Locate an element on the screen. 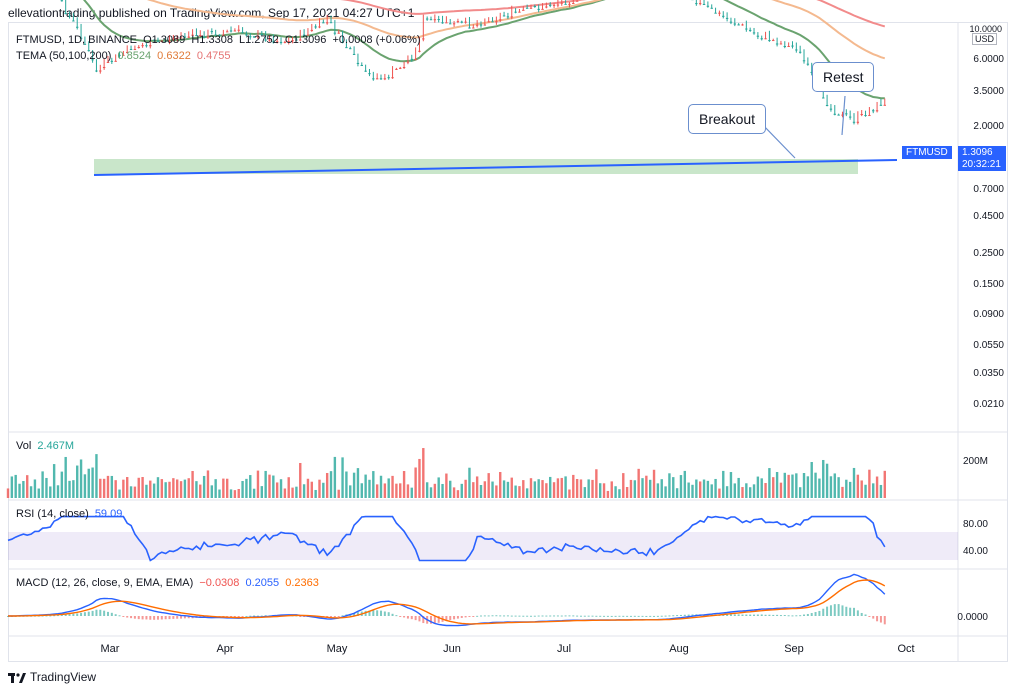 The width and height of the screenshot is (1024, 692). tema-legend: TEMA (50,100,200) 0.8524 0.6322 0.4755 is located at coordinates (125, 56).